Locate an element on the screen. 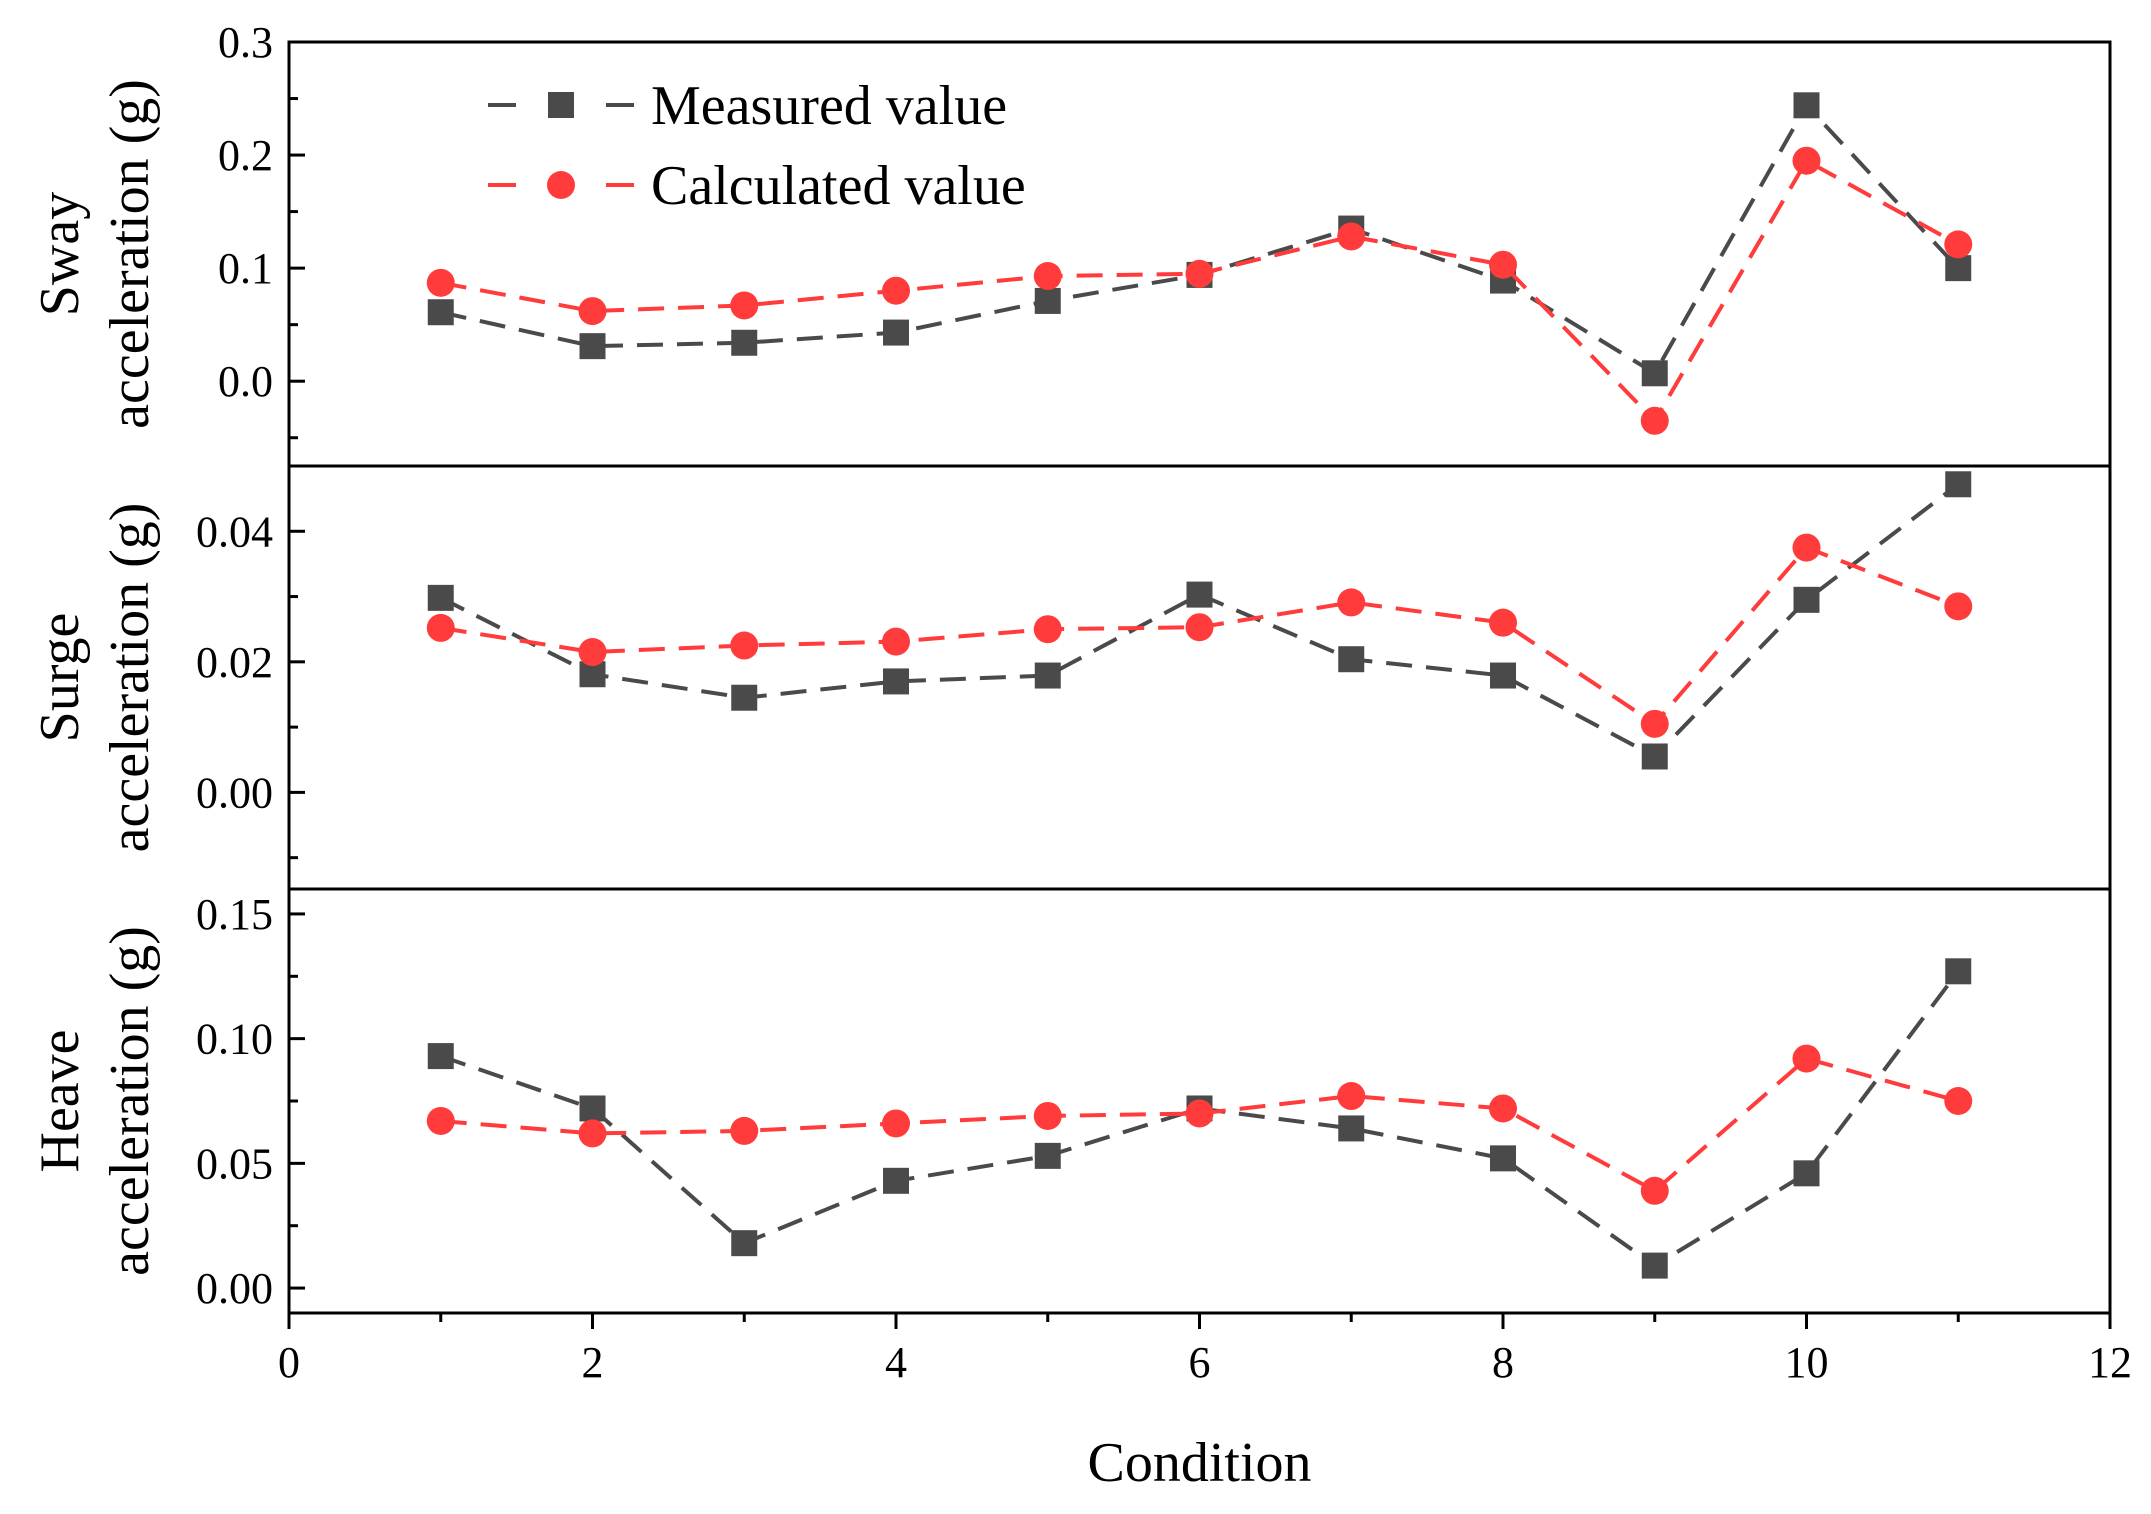 This screenshot has height=1514, width=2151. series-line-calculated is located at coordinates (1199, 1125).